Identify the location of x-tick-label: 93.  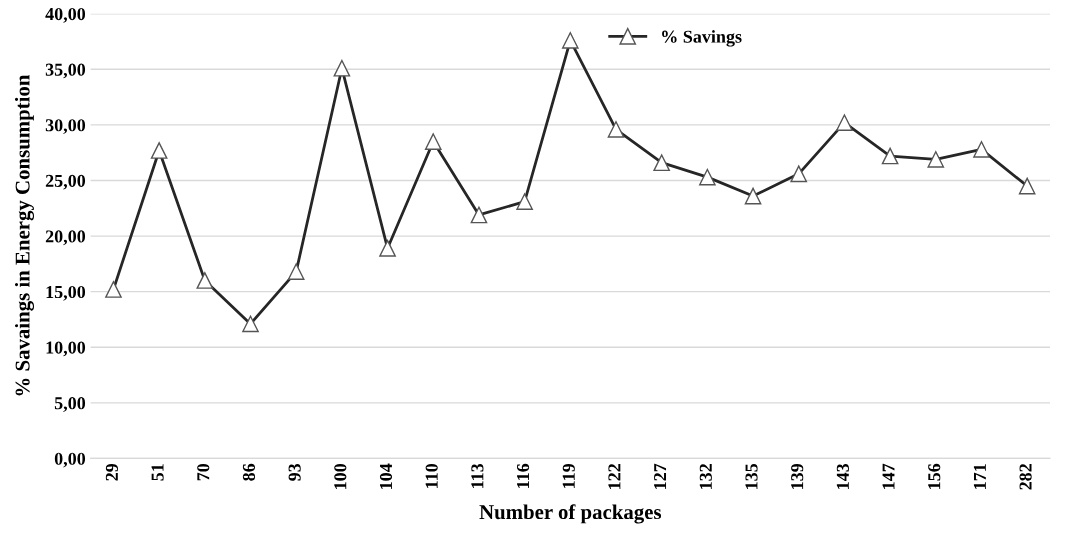
(294, 472).